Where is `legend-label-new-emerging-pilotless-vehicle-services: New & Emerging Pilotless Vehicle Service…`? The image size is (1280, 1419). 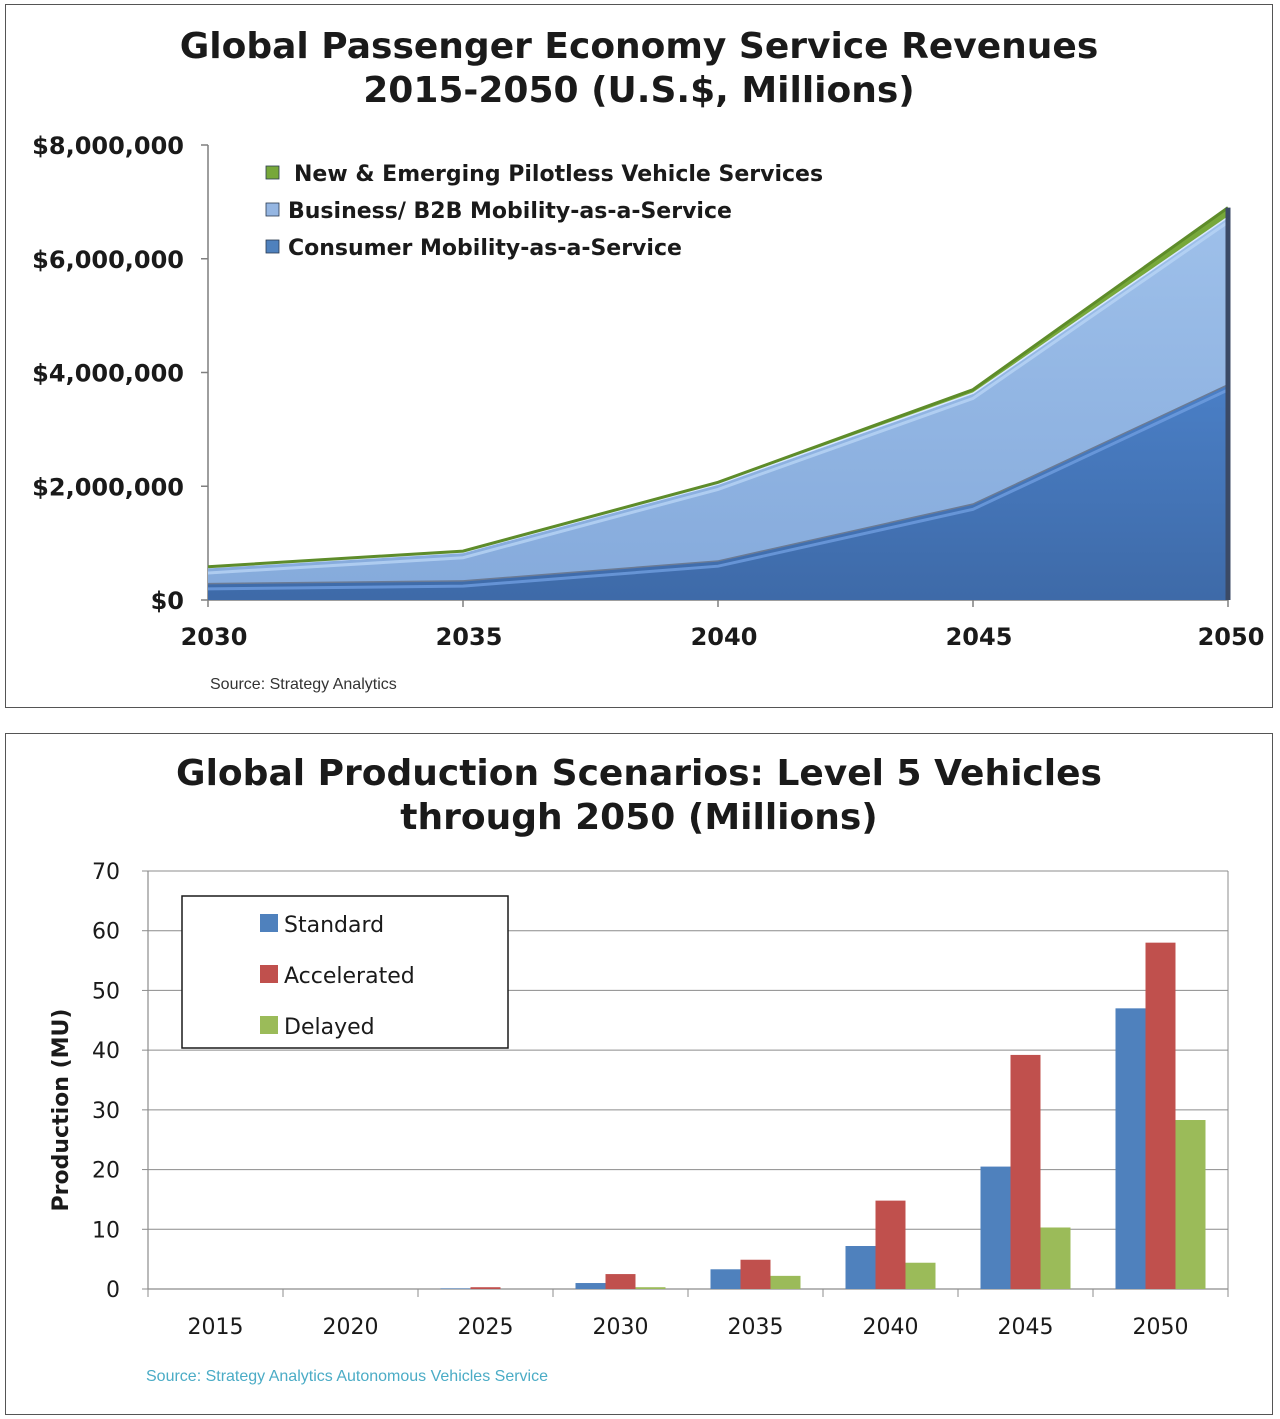
legend-label-new-emerging-pilotless-vehicle-services: New & Emerging Pilotless Vehicle Service… is located at coordinates (558, 174).